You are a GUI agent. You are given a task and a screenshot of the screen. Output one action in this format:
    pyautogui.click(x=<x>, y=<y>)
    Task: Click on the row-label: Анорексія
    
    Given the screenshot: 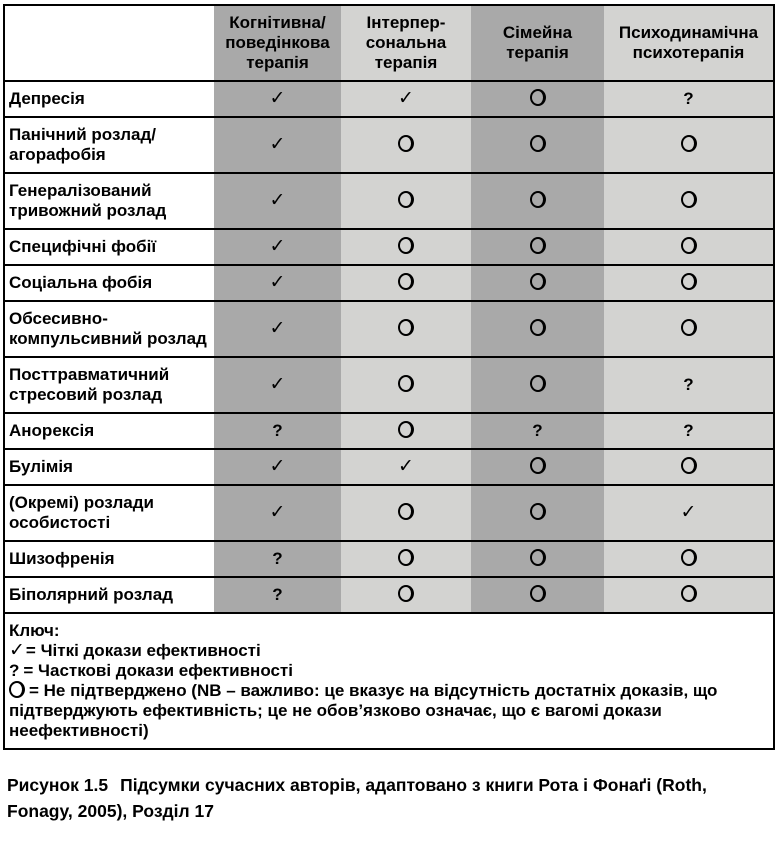 What is the action you would take?
    pyautogui.click(x=109, y=431)
    